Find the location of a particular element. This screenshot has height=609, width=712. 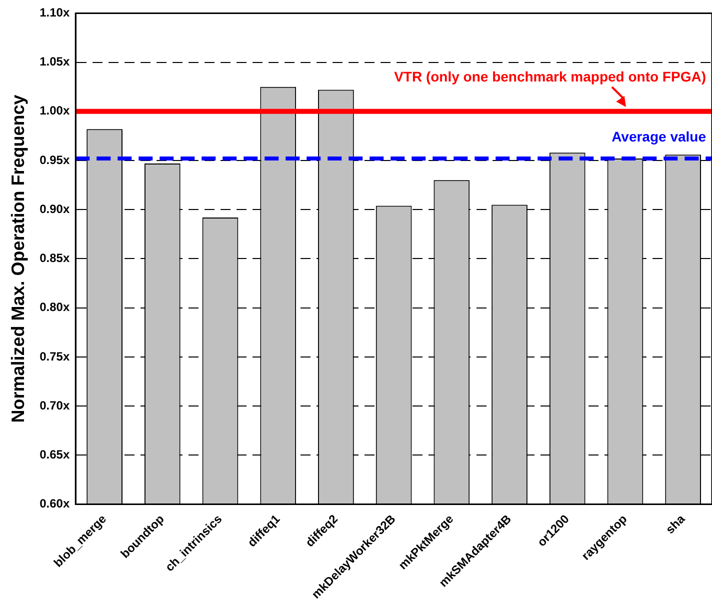

x-tick-label: sha is located at coordinates (675, 524).